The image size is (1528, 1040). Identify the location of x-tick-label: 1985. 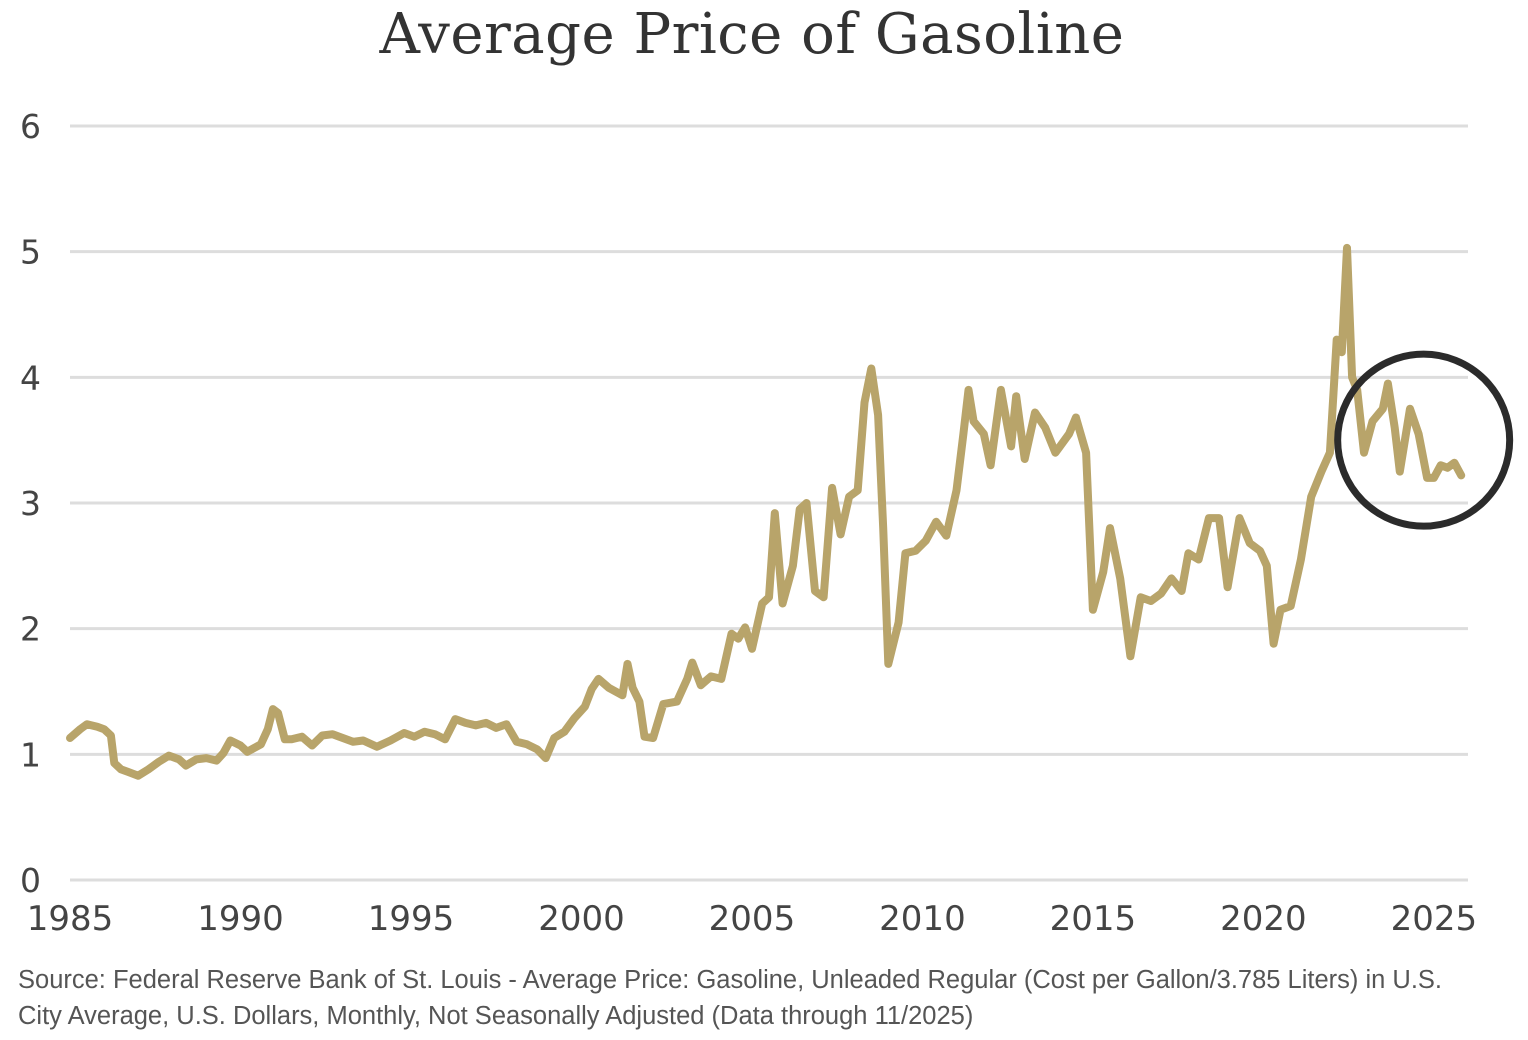
(70, 919).